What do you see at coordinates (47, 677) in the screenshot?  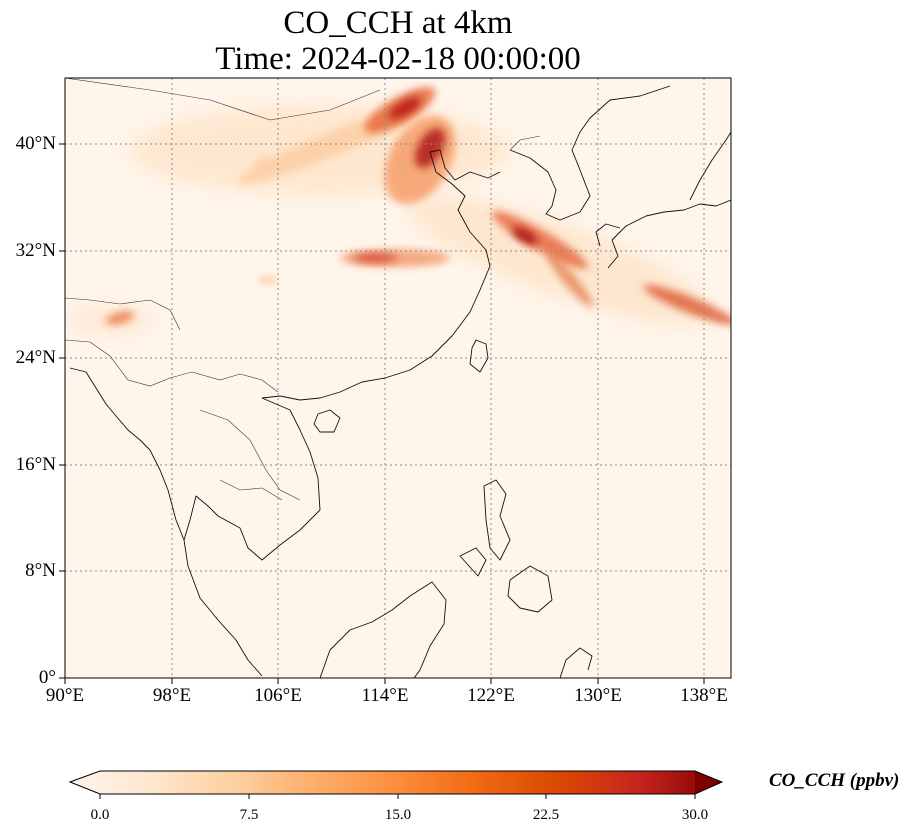 I see `lat-tick-label: 0°` at bounding box center [47, 677].